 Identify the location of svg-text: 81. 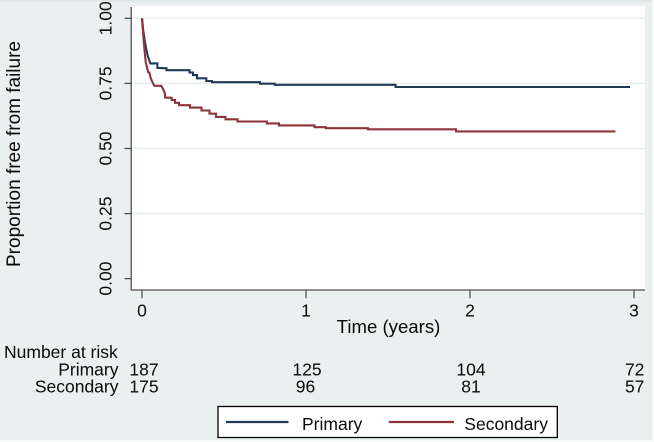
(470, 387).